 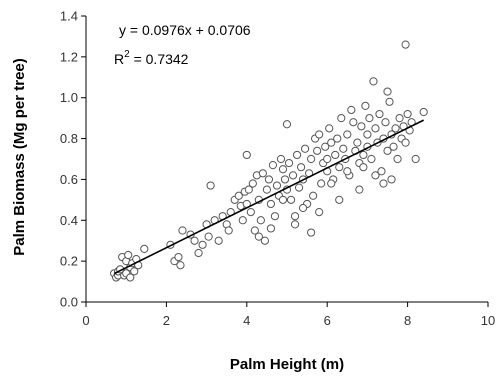 What do you see at coordinates (185, 30) in the screenshot?
I see `regression-equation: y = 0.0976x + 0.0706` at bounding box center [185, 30].